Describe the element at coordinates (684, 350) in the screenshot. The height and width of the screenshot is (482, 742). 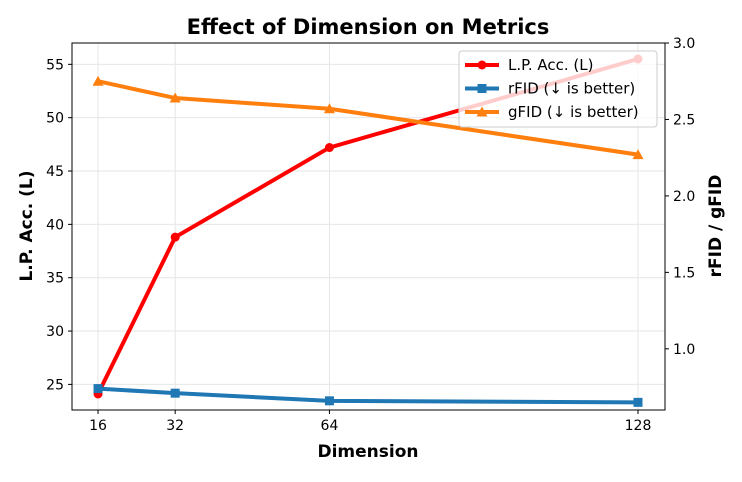
I see `y-right-tick-label: 1.0` at that location.